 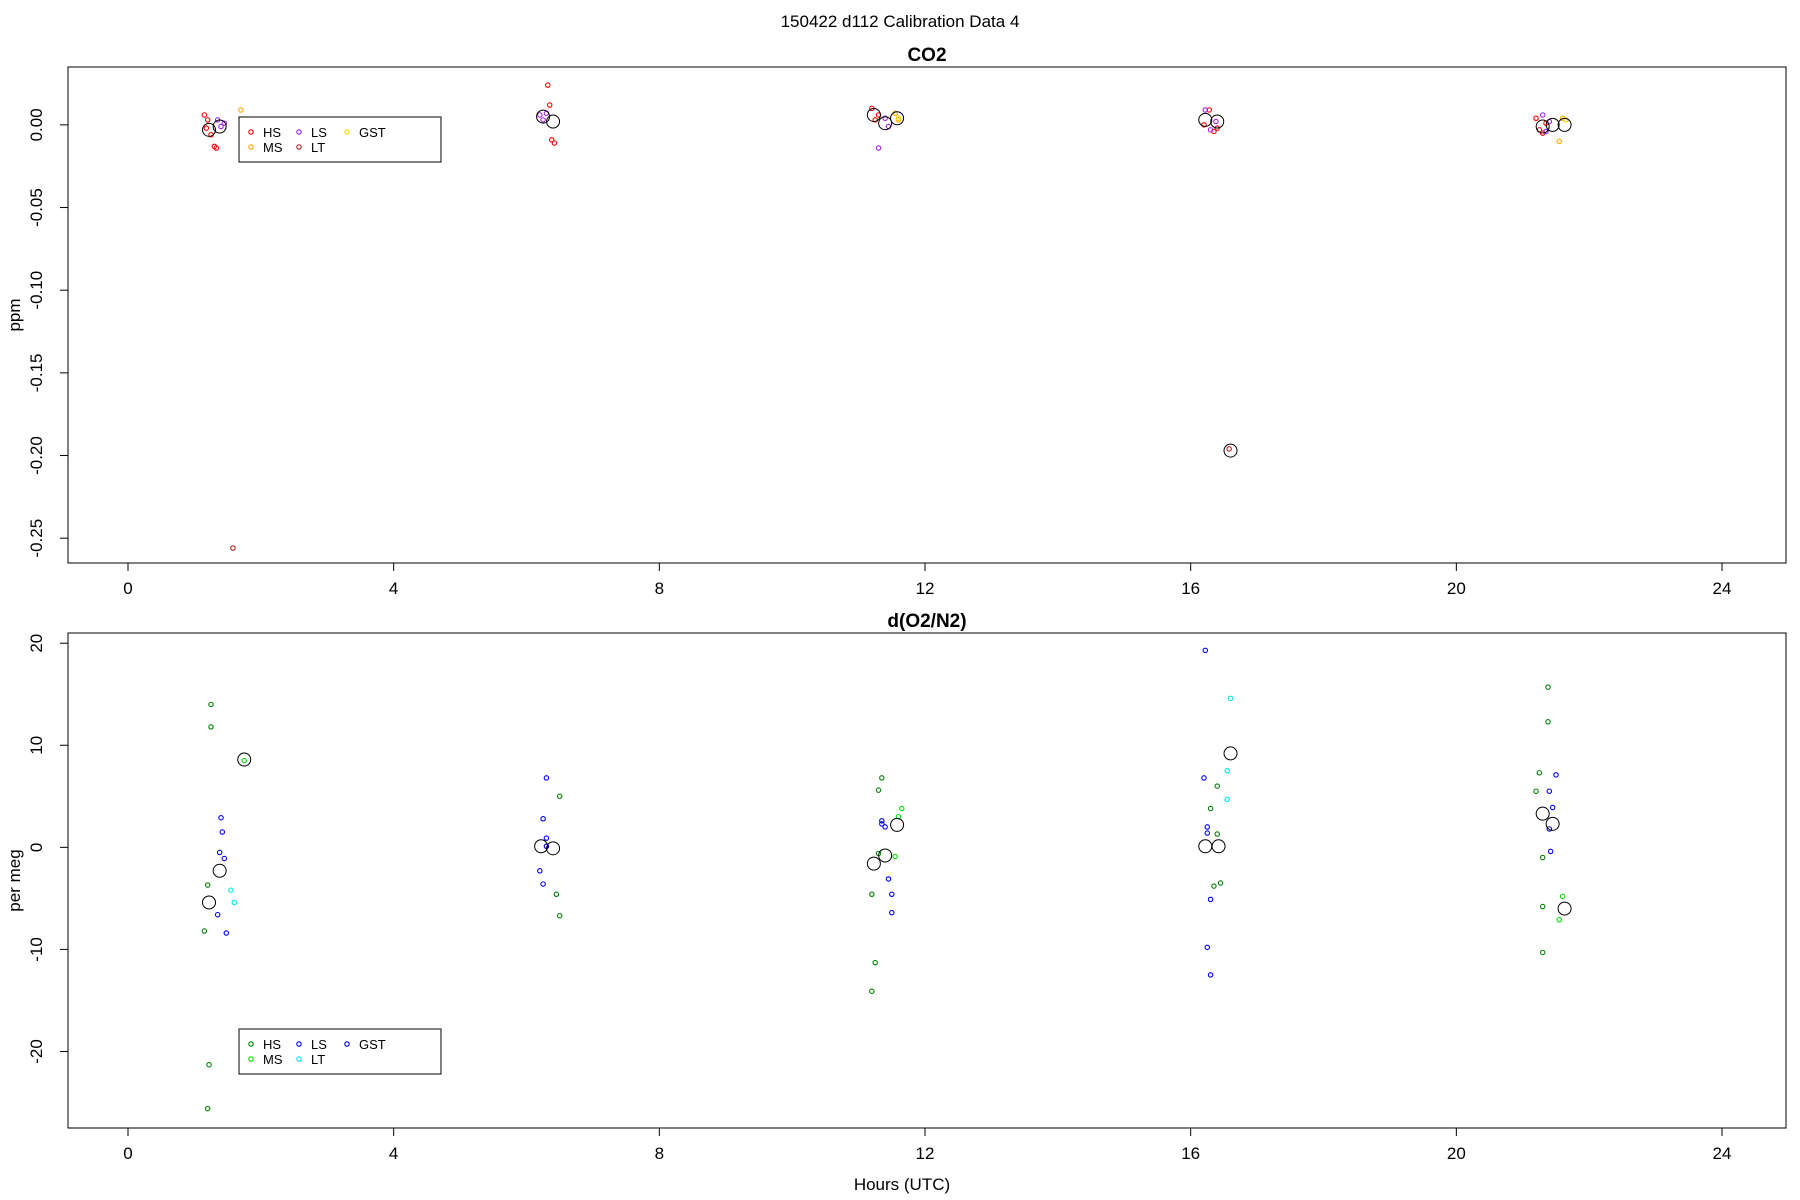 I want to click on legend-label: LT, so click(x=318, y=1059).